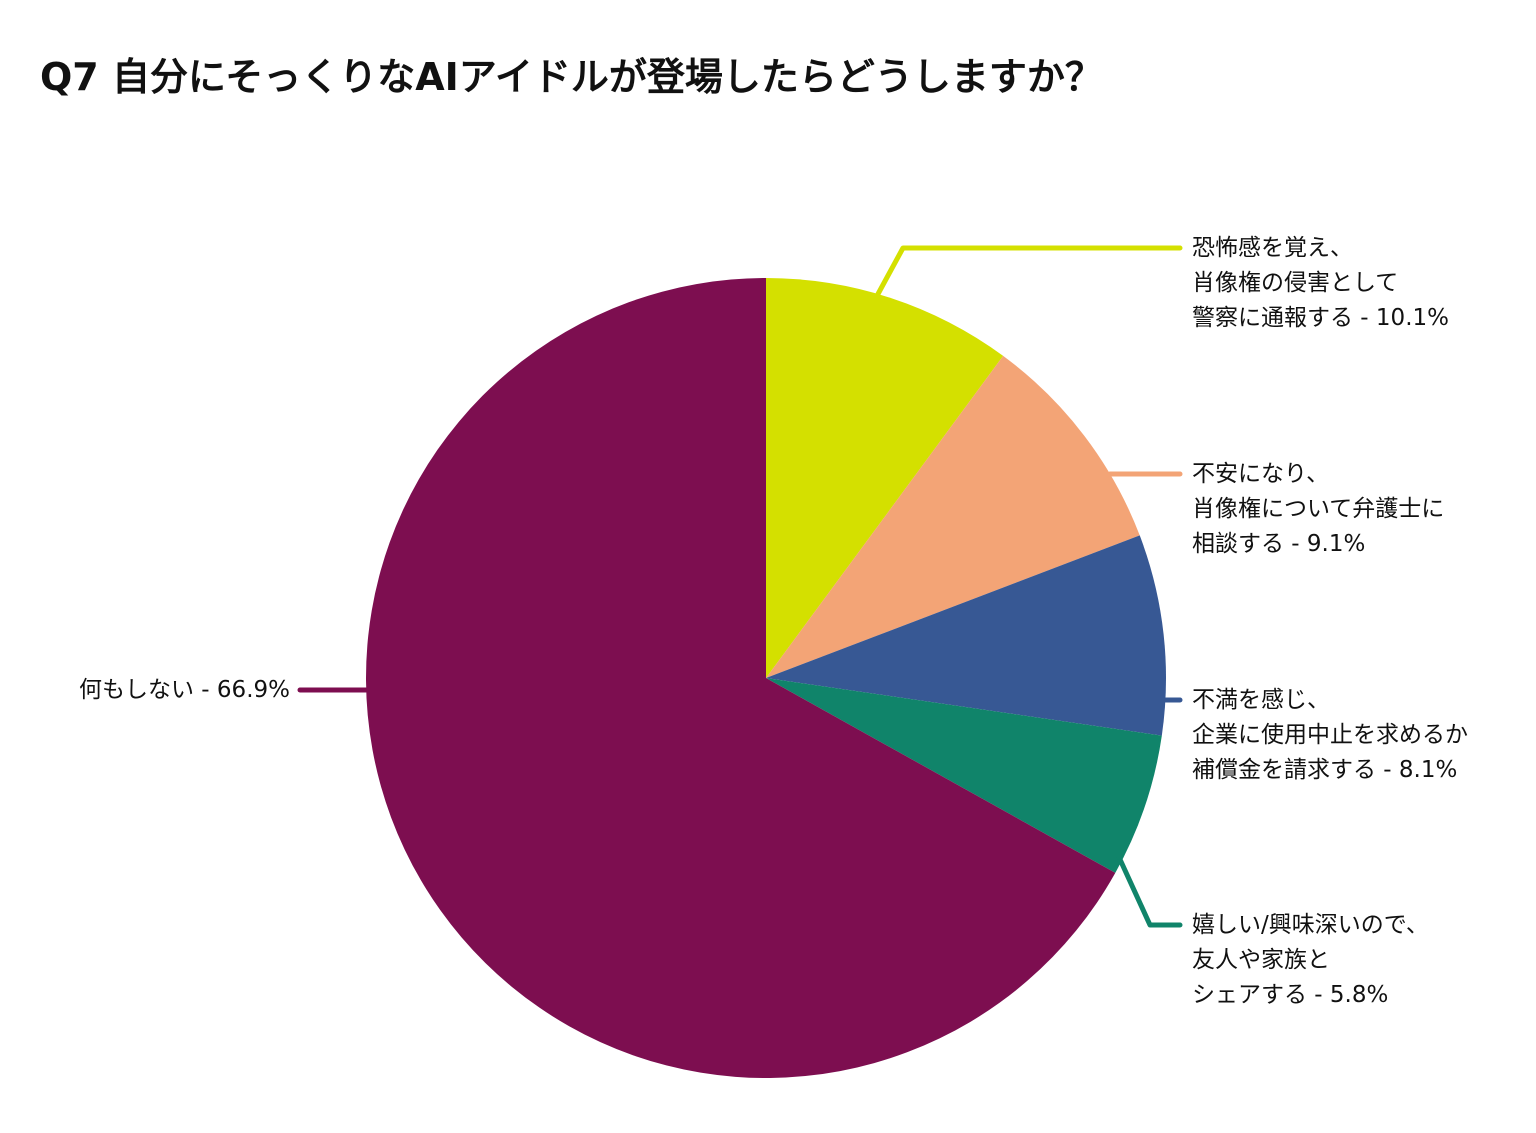 This screenshot has height=1133, width=1536. What do you see at coordinates (184, 690) in the screenshot?
I see `slice-label-4: 何もしない - 66.9%` at bounding box center [184, 690].